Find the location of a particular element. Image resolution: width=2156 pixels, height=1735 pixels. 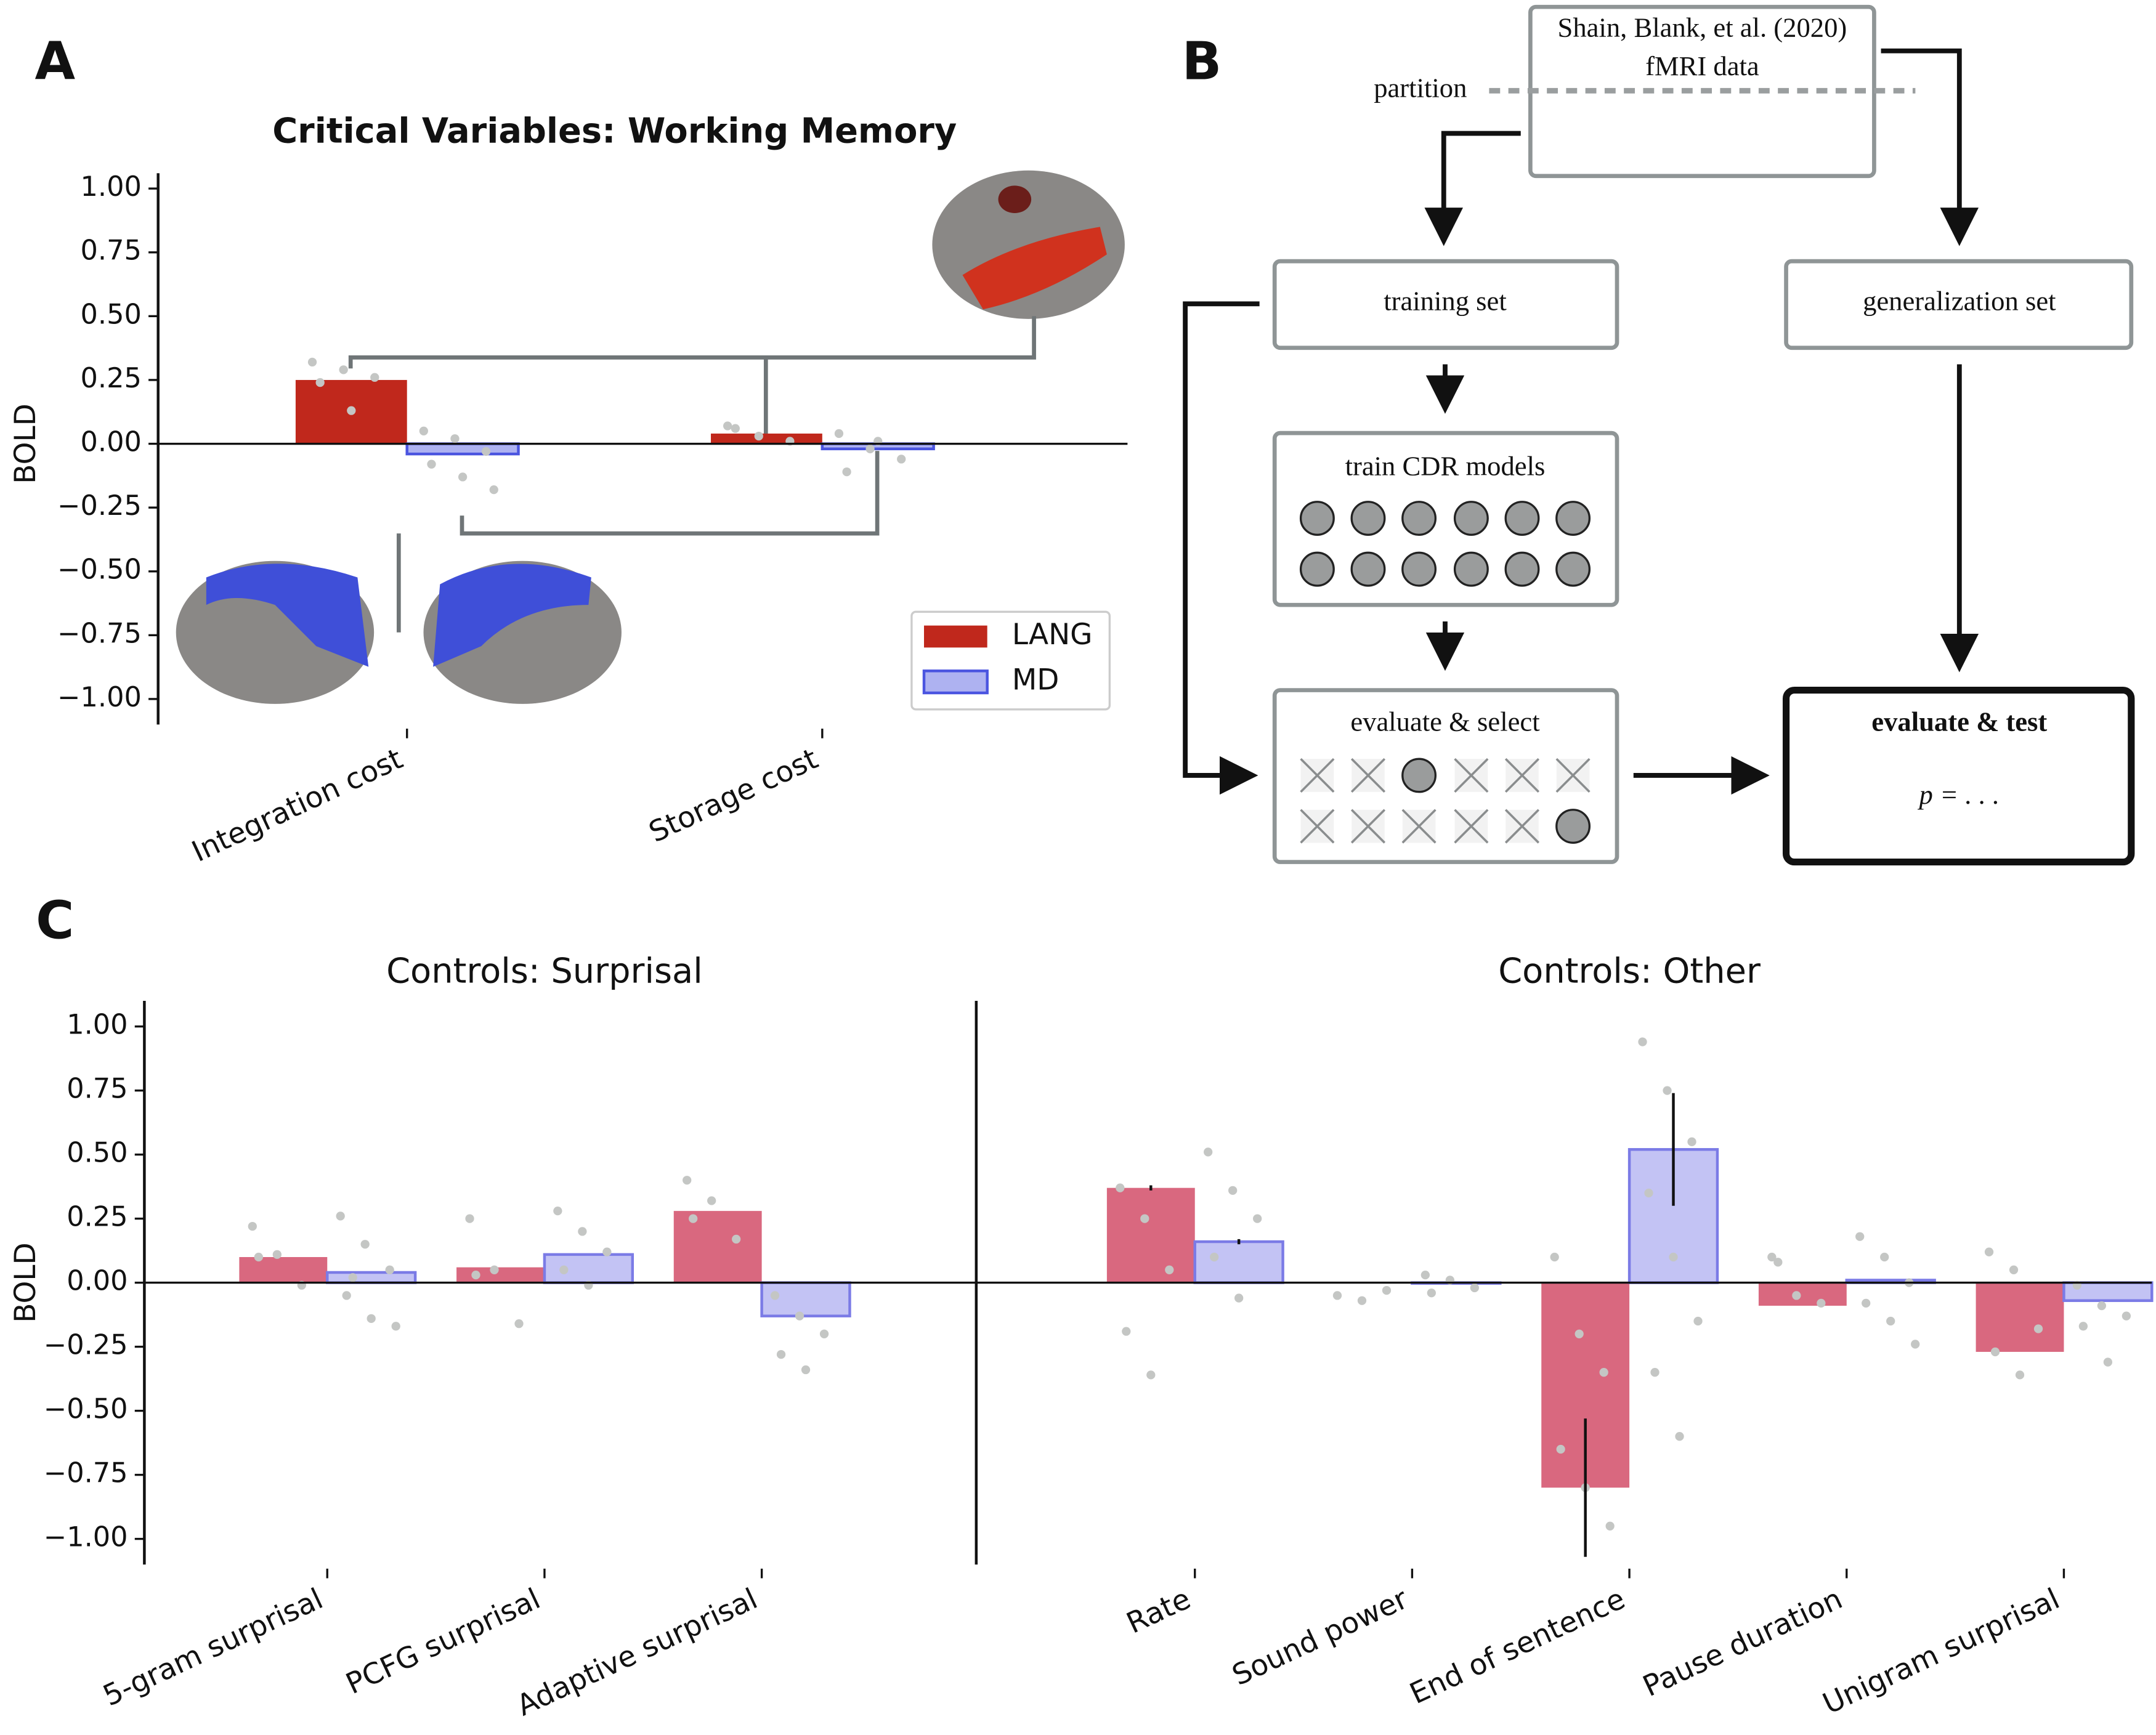

y-tick-label: −0.25 is located at coordinates (99, 506).